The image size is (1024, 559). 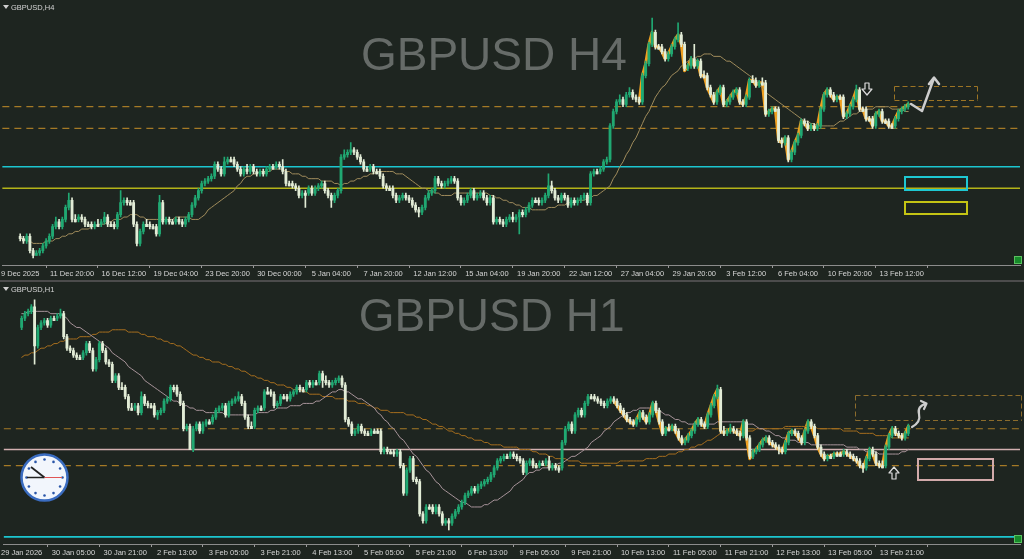 What do you see at coordinates (493, 54) in the screenshot?
I see `annotation: GBPUSD H4` at bounding box center [493, 54].